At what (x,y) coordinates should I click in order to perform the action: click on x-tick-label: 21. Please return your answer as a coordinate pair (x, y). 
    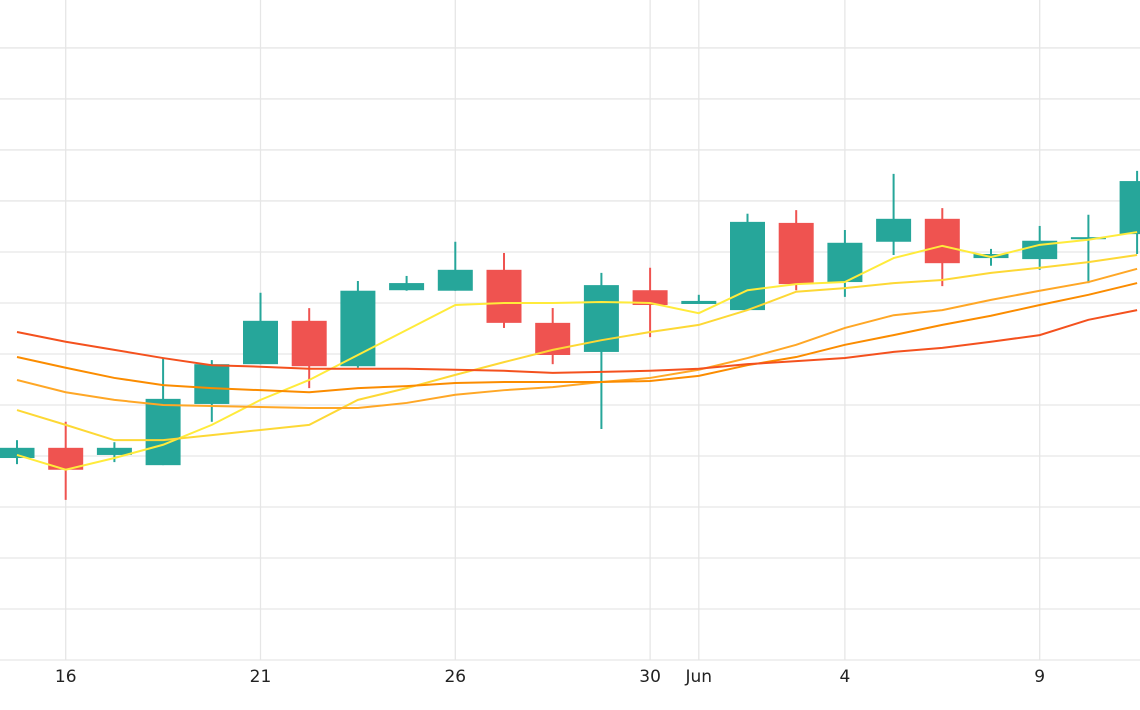
    Looking at the image, I should click on (261, 677).